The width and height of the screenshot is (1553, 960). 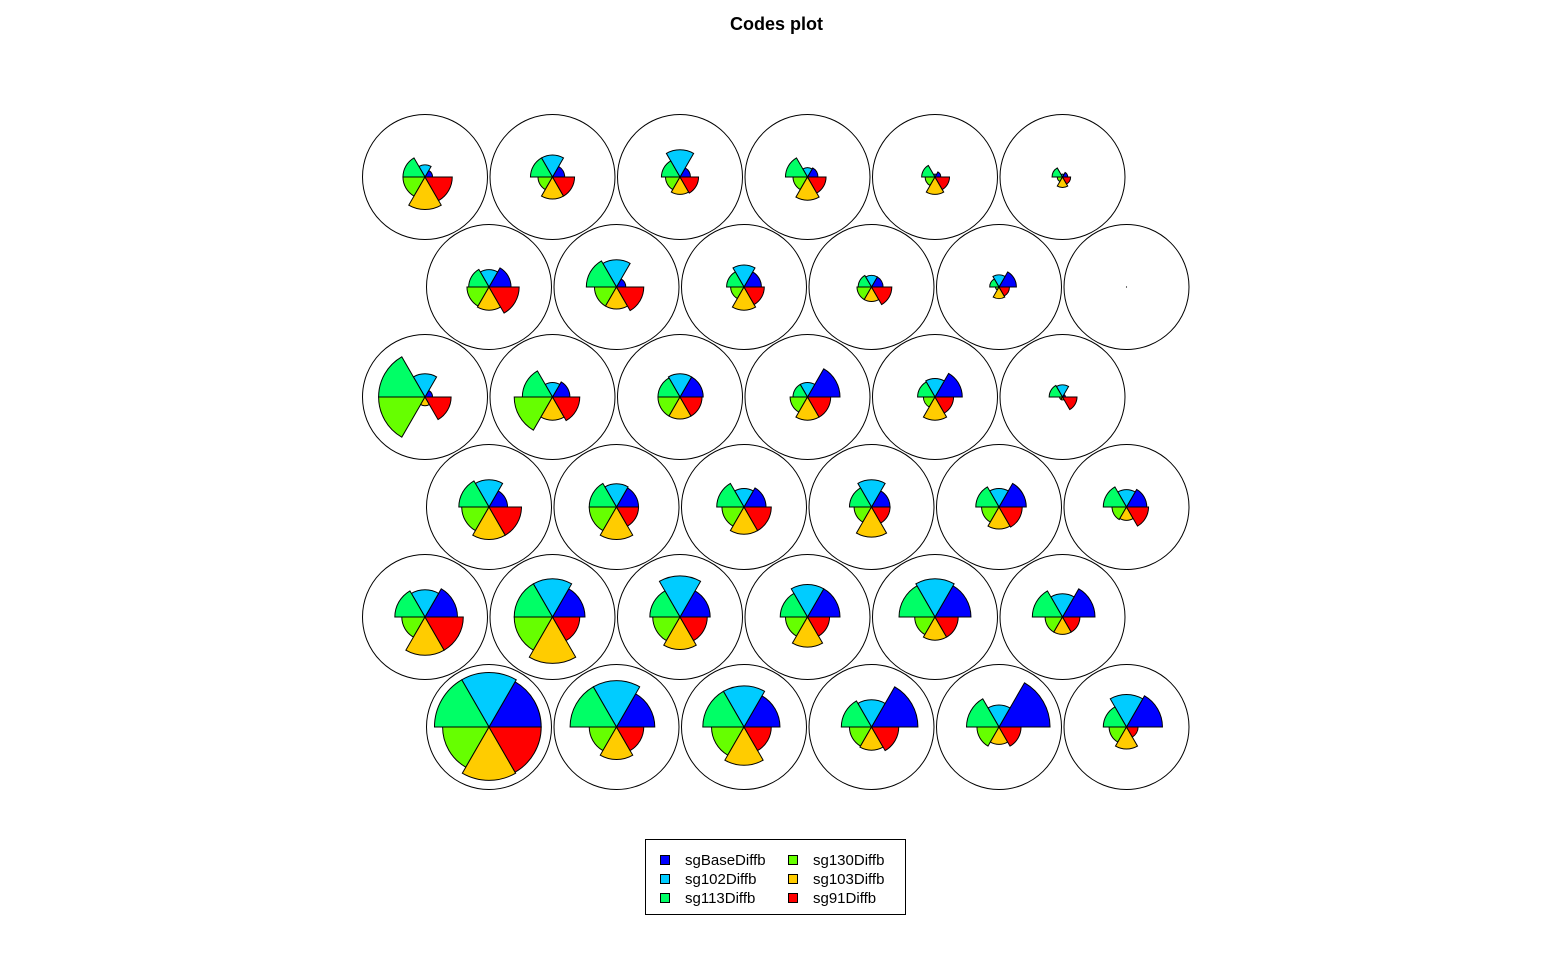 I want to click on legend-item: sg113Diffb, so click(x=707, y=898).